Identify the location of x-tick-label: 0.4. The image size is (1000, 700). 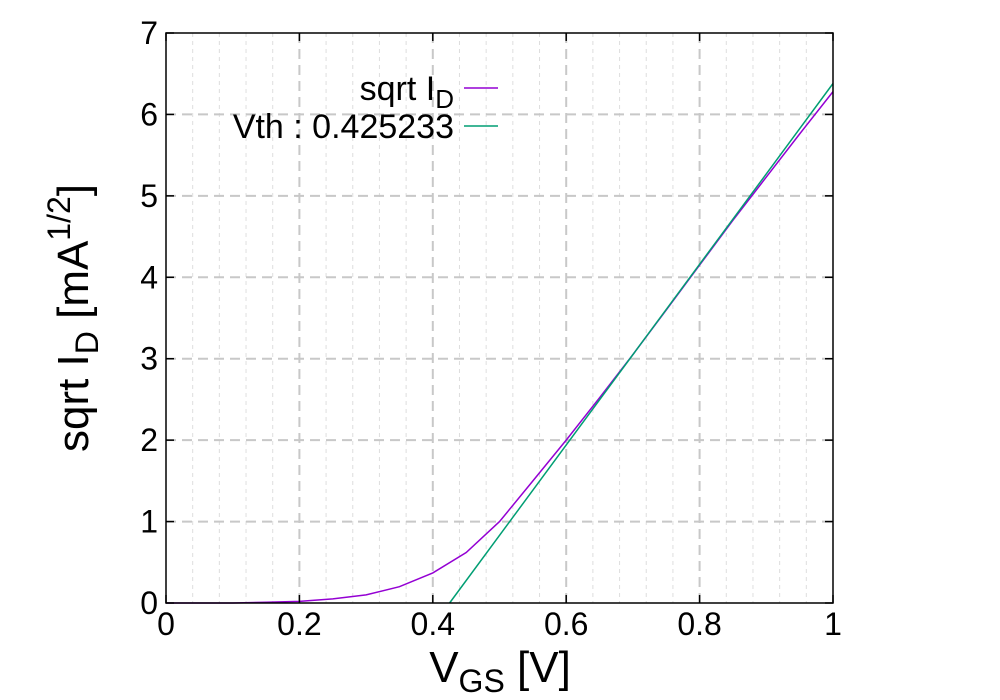
(433, 624).